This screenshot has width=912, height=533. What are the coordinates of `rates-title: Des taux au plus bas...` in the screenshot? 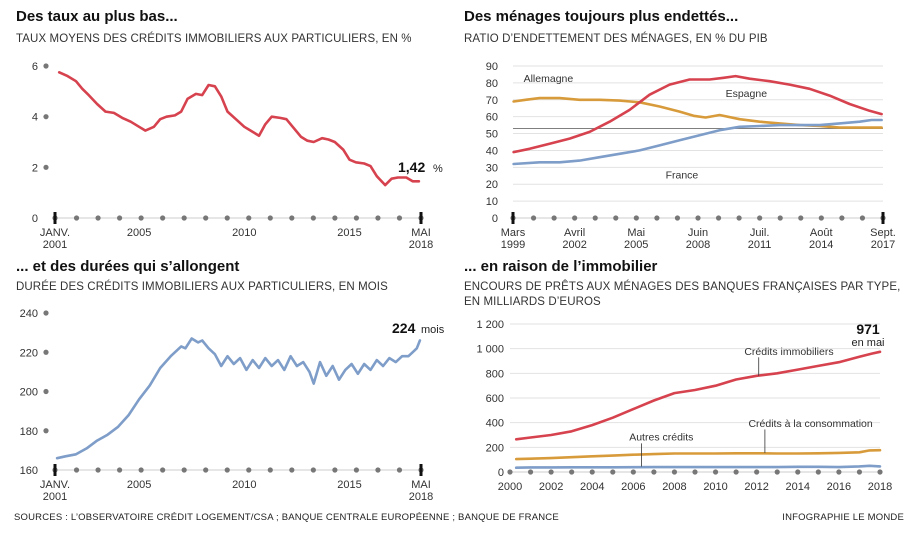 It's located at (97, 16).